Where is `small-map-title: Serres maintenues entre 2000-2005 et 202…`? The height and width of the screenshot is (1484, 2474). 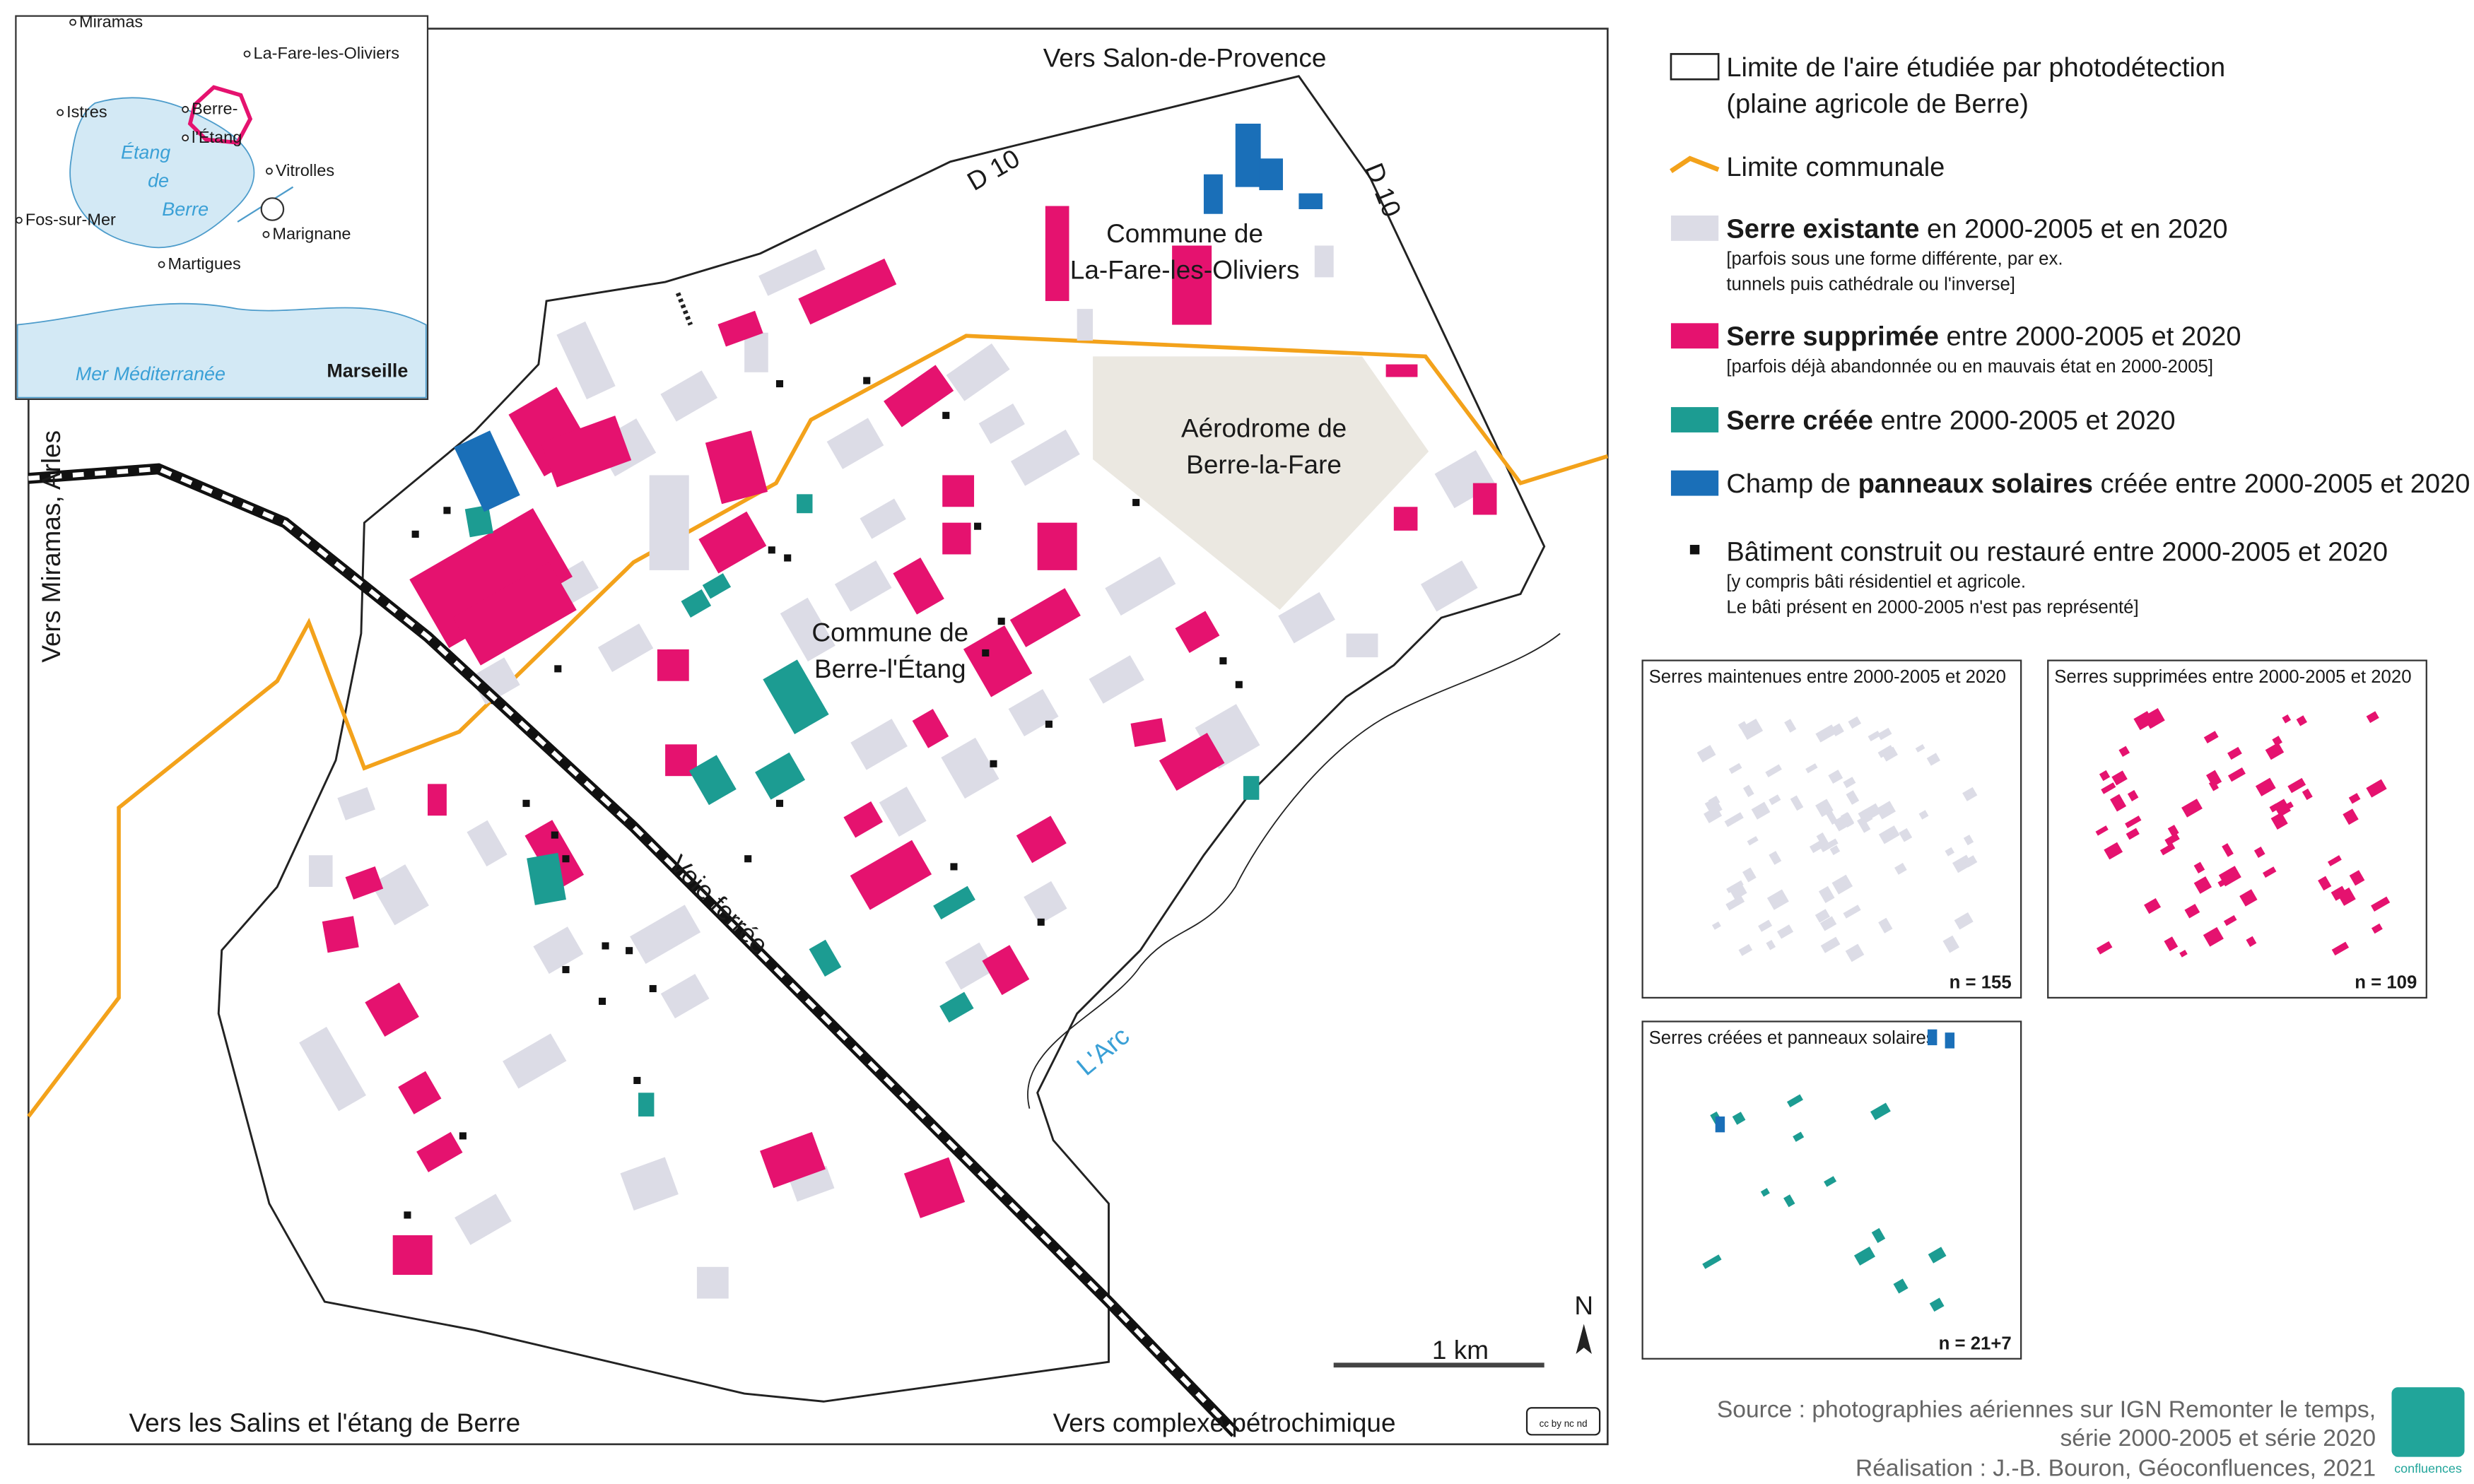
small-map-title: Serres maintenues entre 2000-2005 et 202… is located at coordinates (1828, 677).